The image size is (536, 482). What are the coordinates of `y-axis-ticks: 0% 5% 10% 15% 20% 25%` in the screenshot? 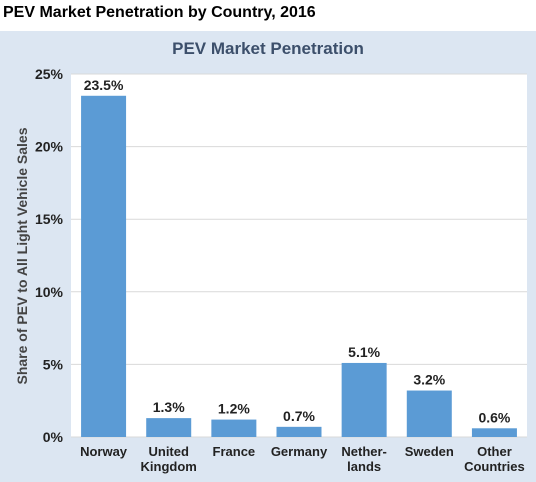 It's located at (49, 255).